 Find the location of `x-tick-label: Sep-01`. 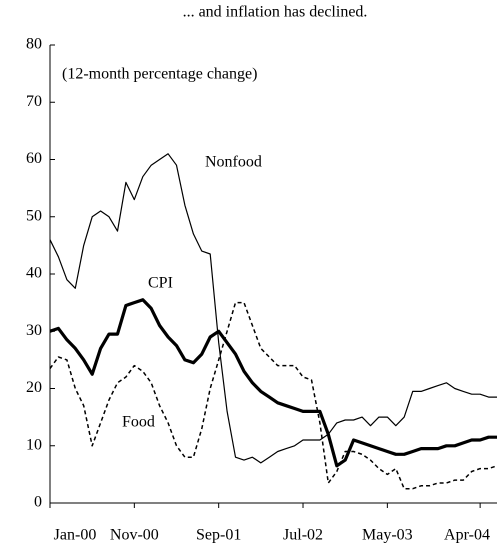

x-tick-label: Sep-01 is located at coordinates (218, 535).